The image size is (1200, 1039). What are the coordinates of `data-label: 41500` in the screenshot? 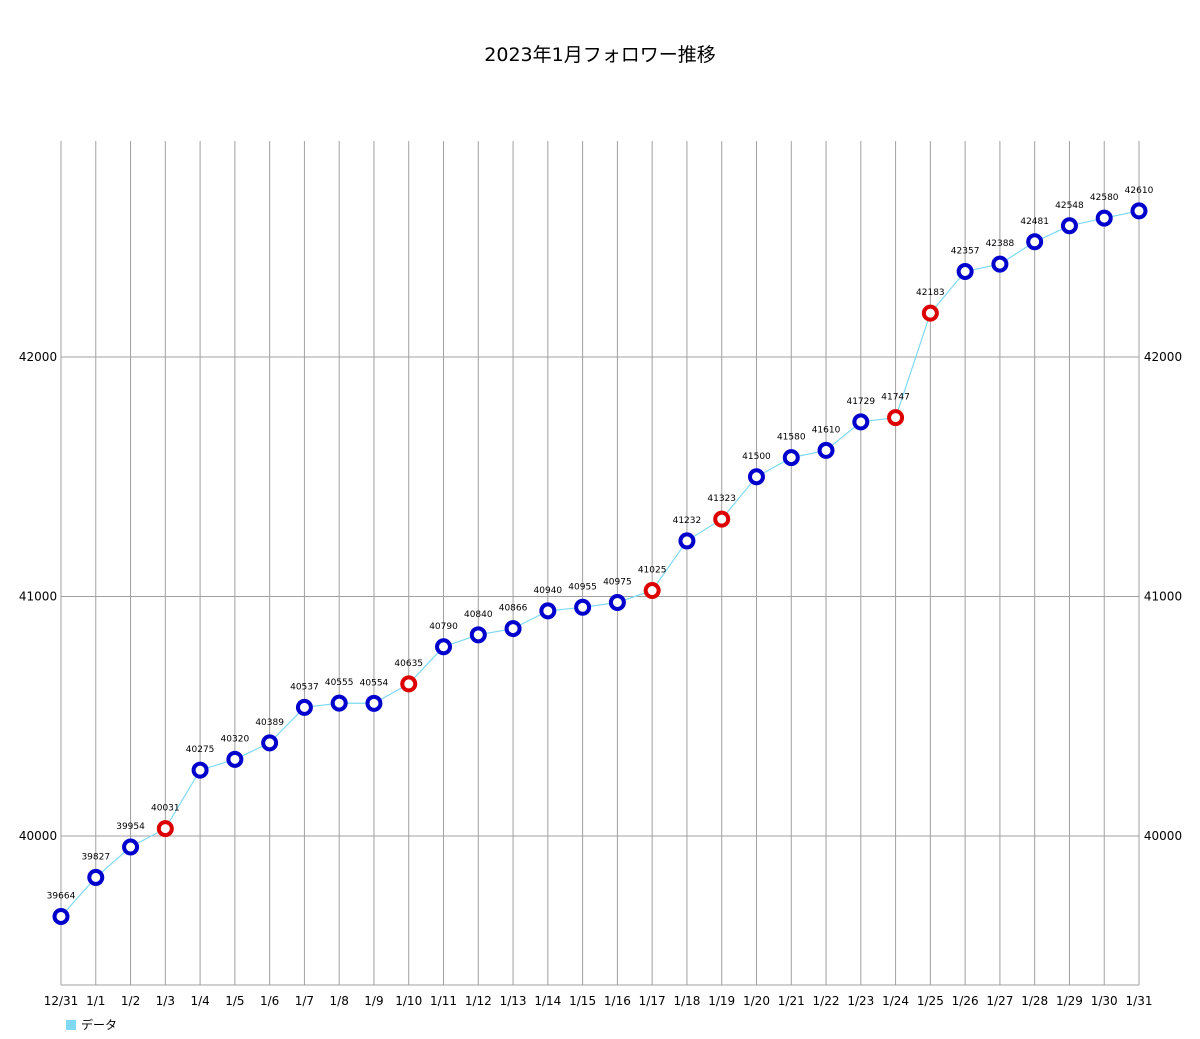 It's located at (756, 457).